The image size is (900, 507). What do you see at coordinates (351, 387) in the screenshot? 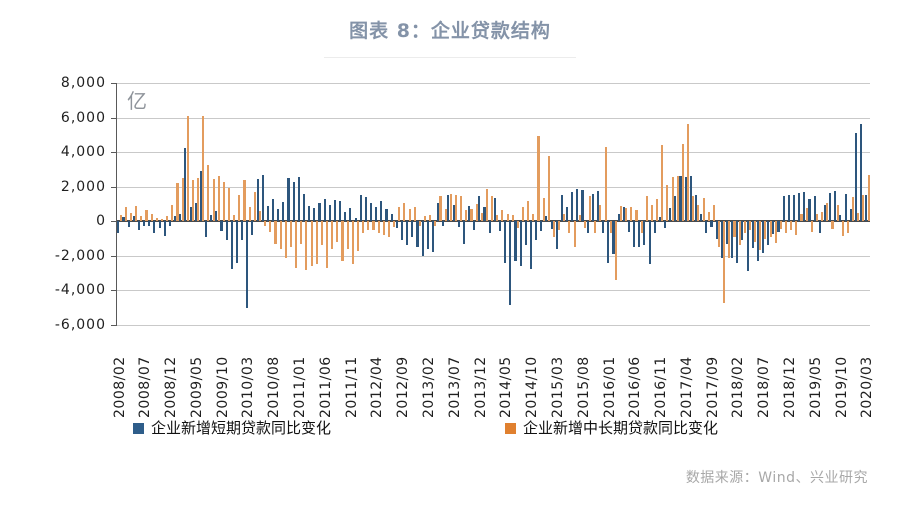
I see `x-tick-label: 2011/11` at bounding box center [351, 387].